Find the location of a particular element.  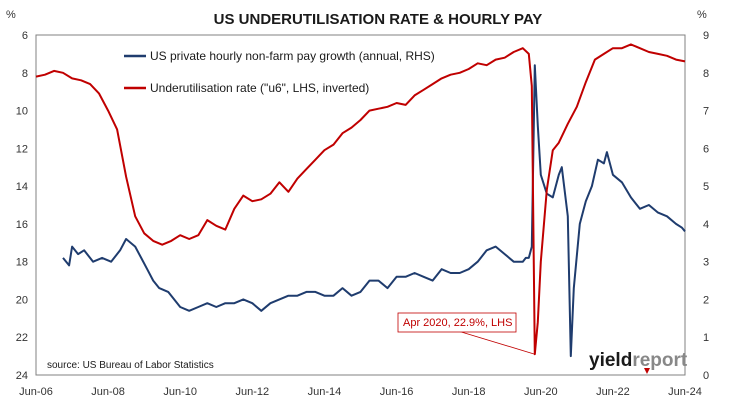

x-tick-label: Jun-14 is located at coordinates (325, 392).